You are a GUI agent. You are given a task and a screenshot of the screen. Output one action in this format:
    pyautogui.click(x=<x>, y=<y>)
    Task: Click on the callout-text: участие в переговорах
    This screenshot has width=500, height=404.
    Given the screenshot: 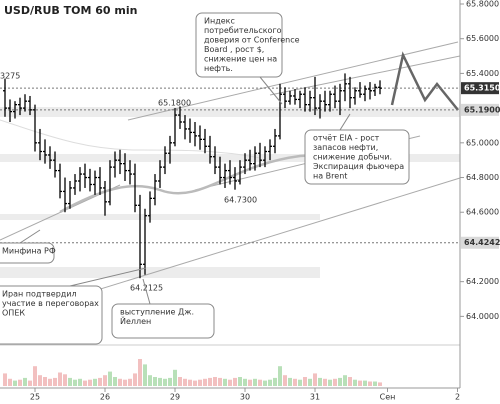 What is the action you would take?
    pyautogui.click(x=50, y=303)
    